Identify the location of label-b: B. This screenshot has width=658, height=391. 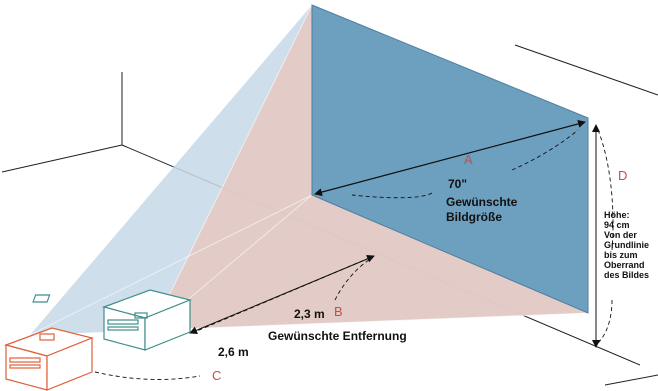
(338, 311).